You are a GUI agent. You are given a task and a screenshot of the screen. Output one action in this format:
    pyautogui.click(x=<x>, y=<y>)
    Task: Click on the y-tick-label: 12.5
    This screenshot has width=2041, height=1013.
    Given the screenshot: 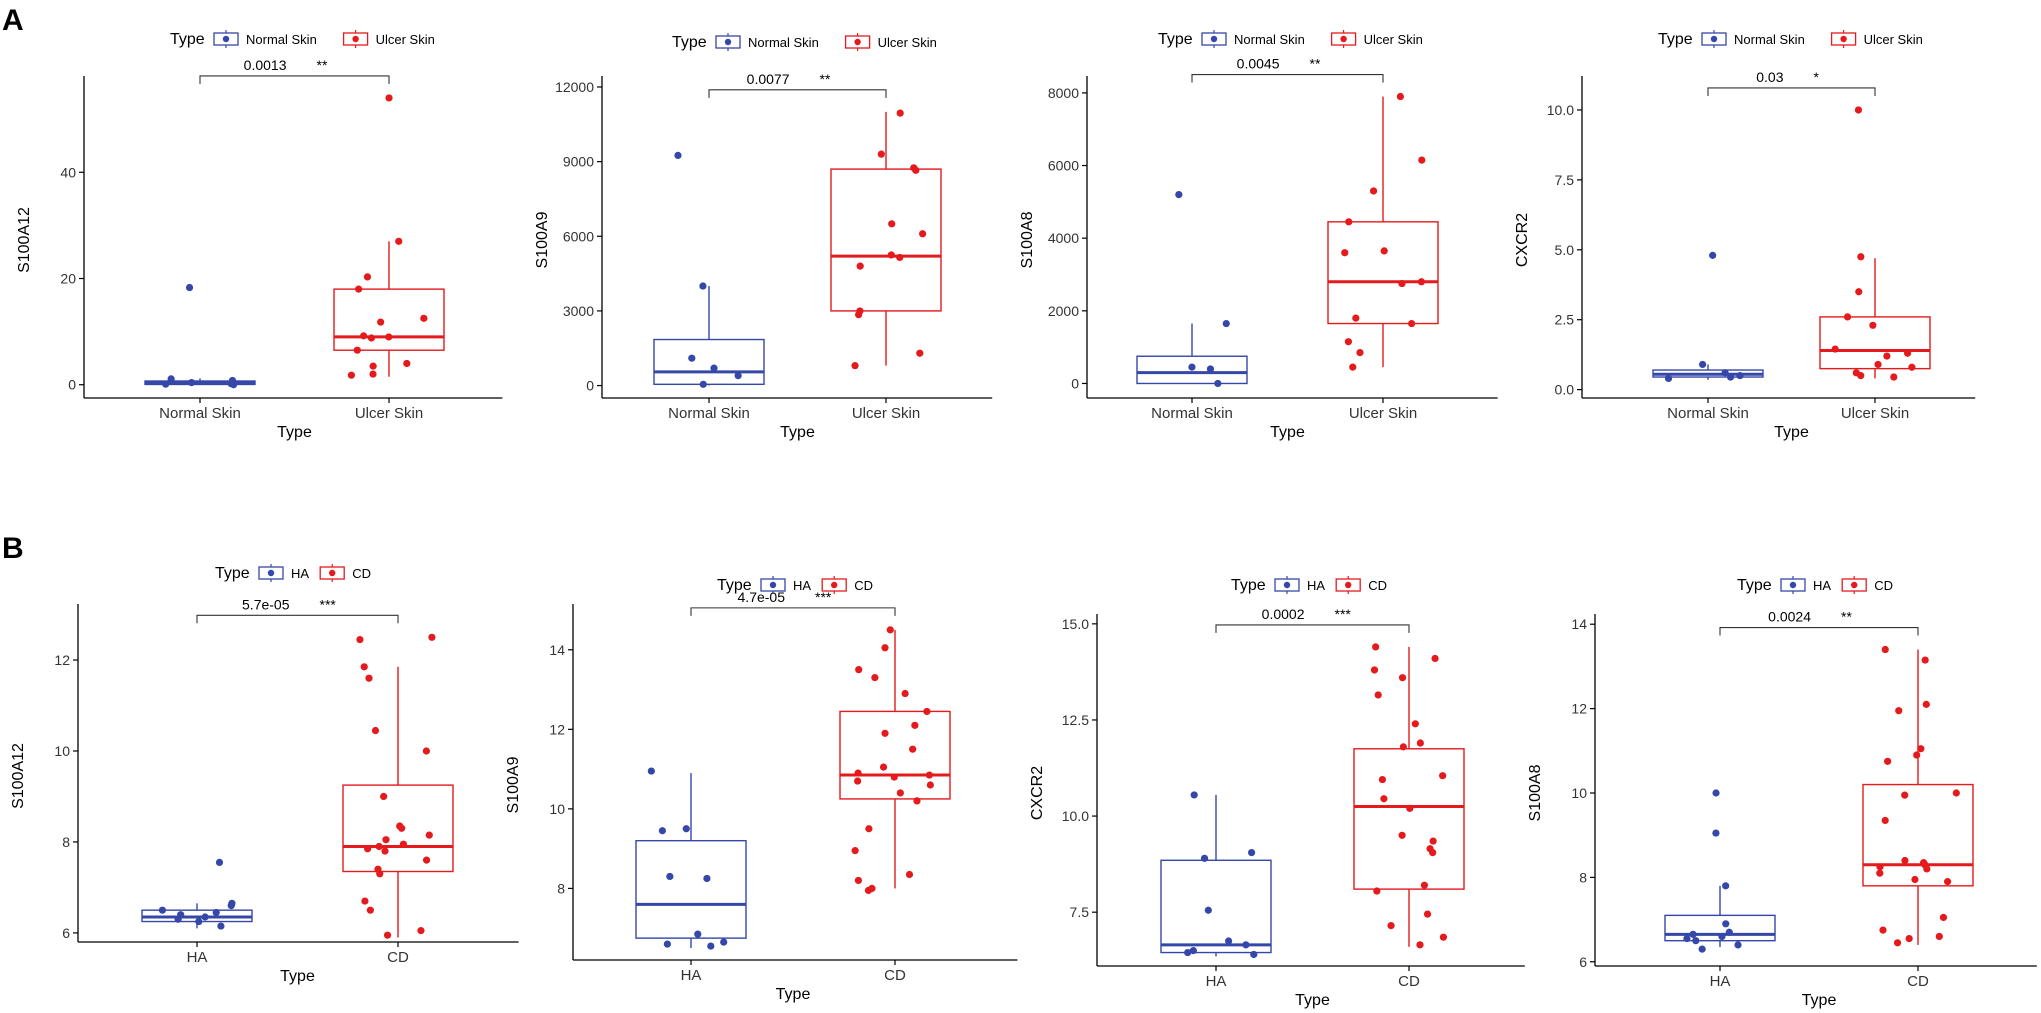 What is the action you would take?
    pyautogui.click(x=1075, y=720)
    